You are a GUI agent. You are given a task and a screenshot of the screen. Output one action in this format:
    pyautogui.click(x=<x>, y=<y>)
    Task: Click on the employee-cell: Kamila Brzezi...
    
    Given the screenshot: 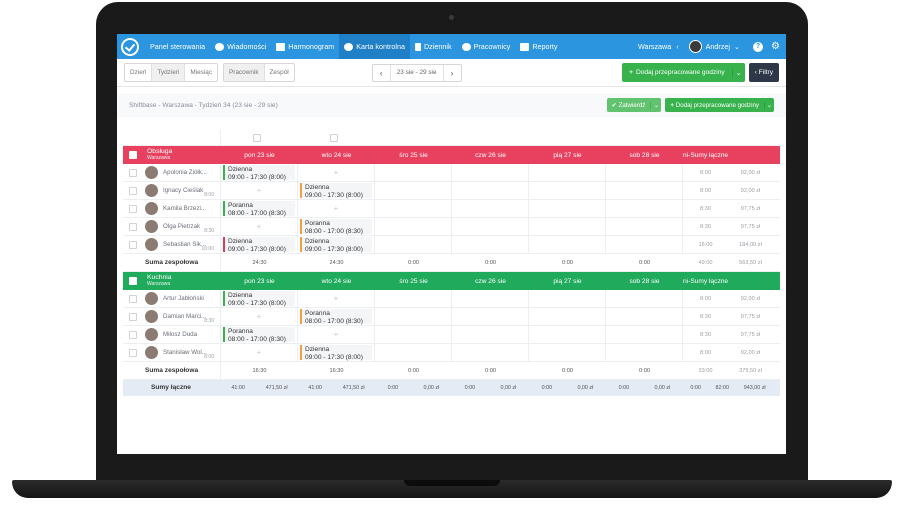 What is the action you would take?
    pyautogui.click(x=172, y=208)
    